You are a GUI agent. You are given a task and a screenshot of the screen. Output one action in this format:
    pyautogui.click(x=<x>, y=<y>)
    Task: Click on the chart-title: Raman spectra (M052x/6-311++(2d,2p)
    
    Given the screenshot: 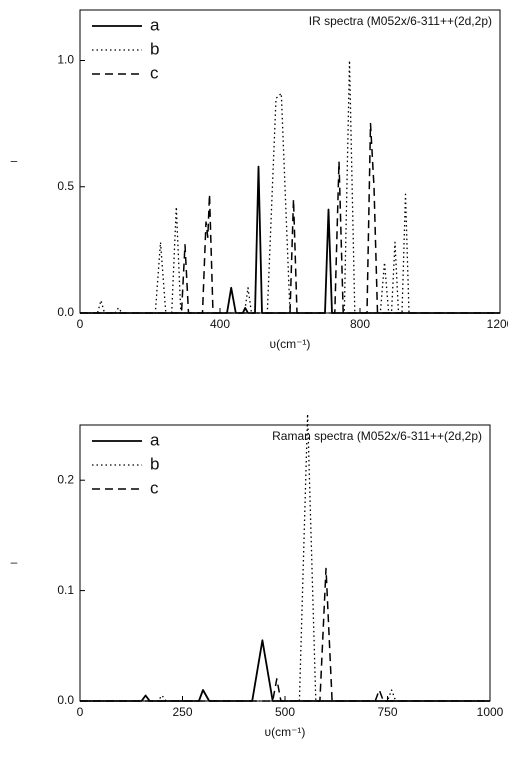 What is the action you would take?
    pyautogui.click(x=377, y=436)
    